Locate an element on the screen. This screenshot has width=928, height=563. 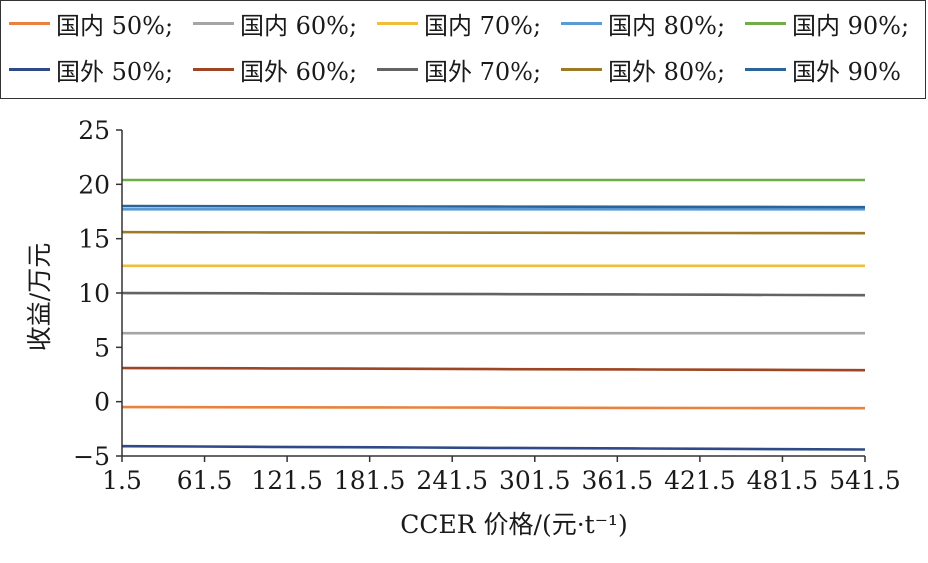
x-axis-title: CCER 价格/(元·t⁻¹) is located at coordinates (513, 524).